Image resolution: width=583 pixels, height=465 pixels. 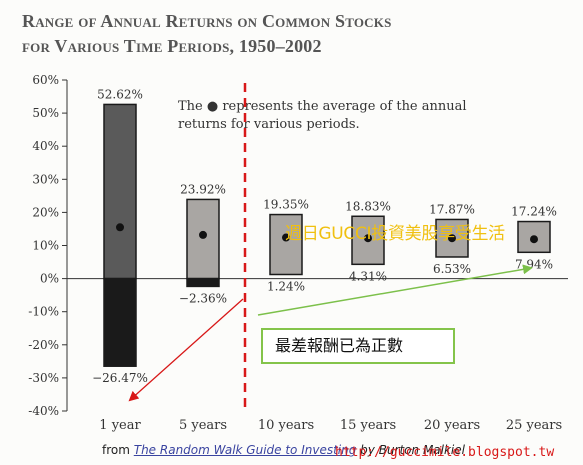 I want to click on chart-title-line-2: for Various Time Periods, 1950–2002, so click(x=172, y=46).